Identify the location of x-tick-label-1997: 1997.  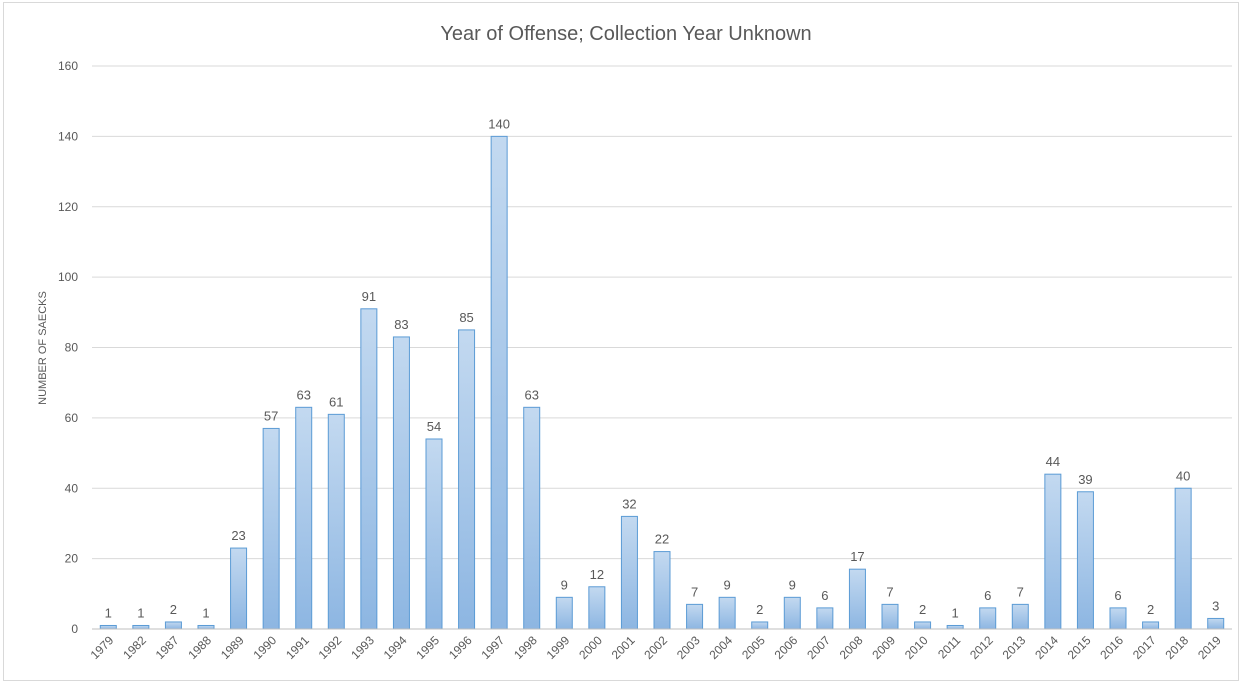
(492, 647).